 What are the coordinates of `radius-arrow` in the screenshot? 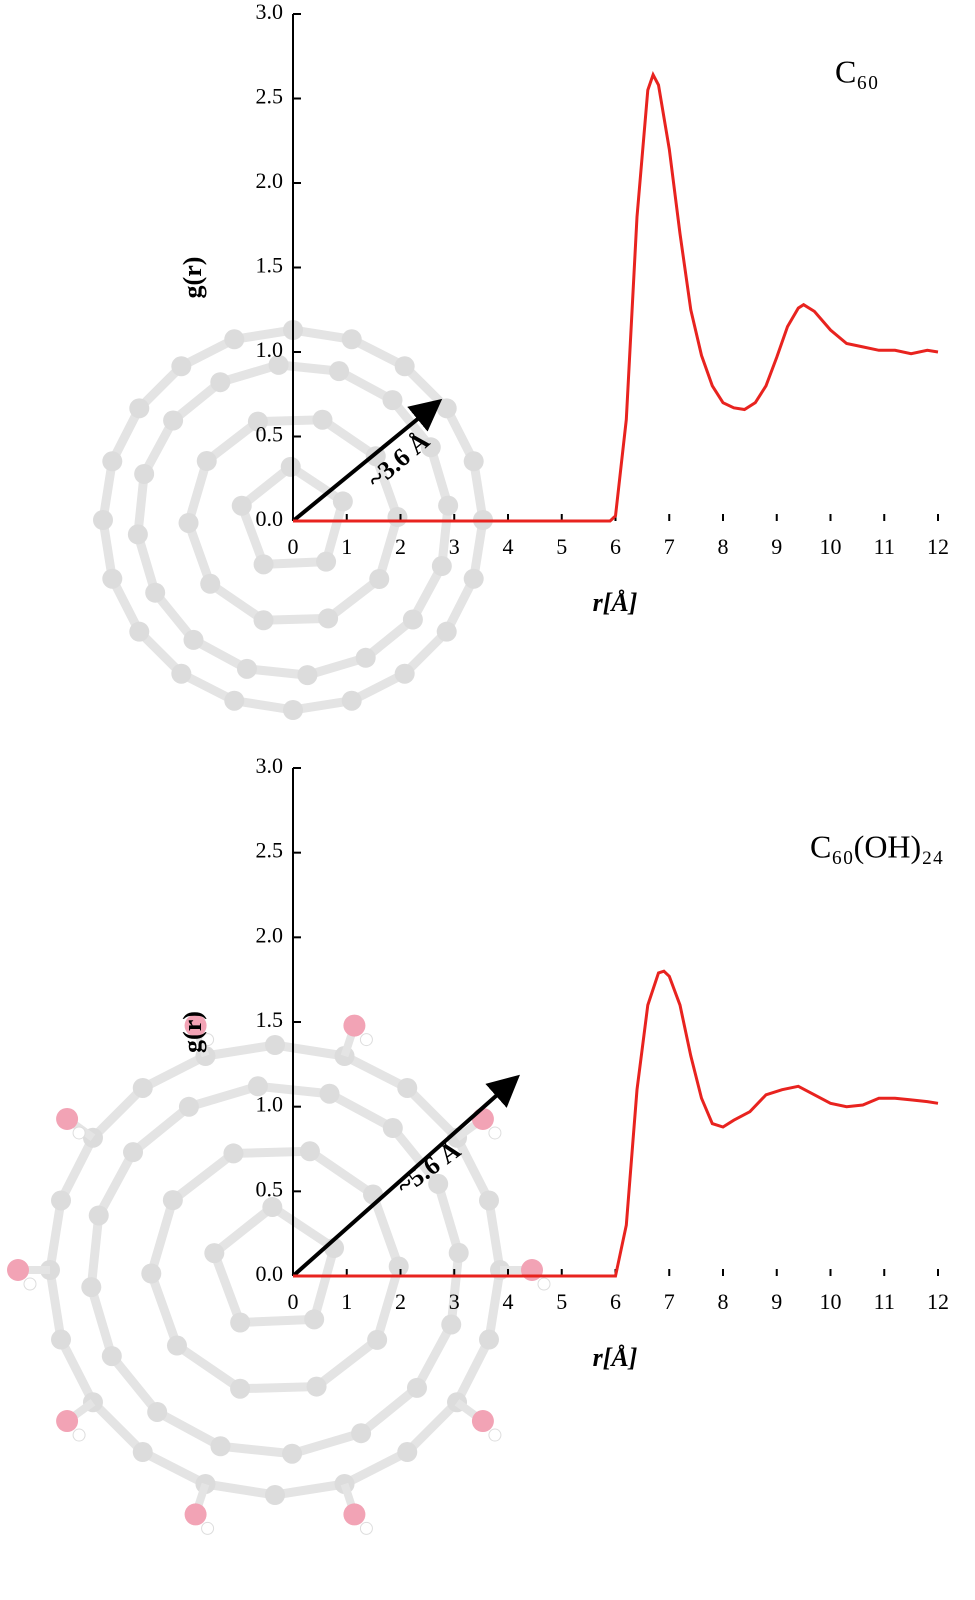 It's located at (405, 1176).